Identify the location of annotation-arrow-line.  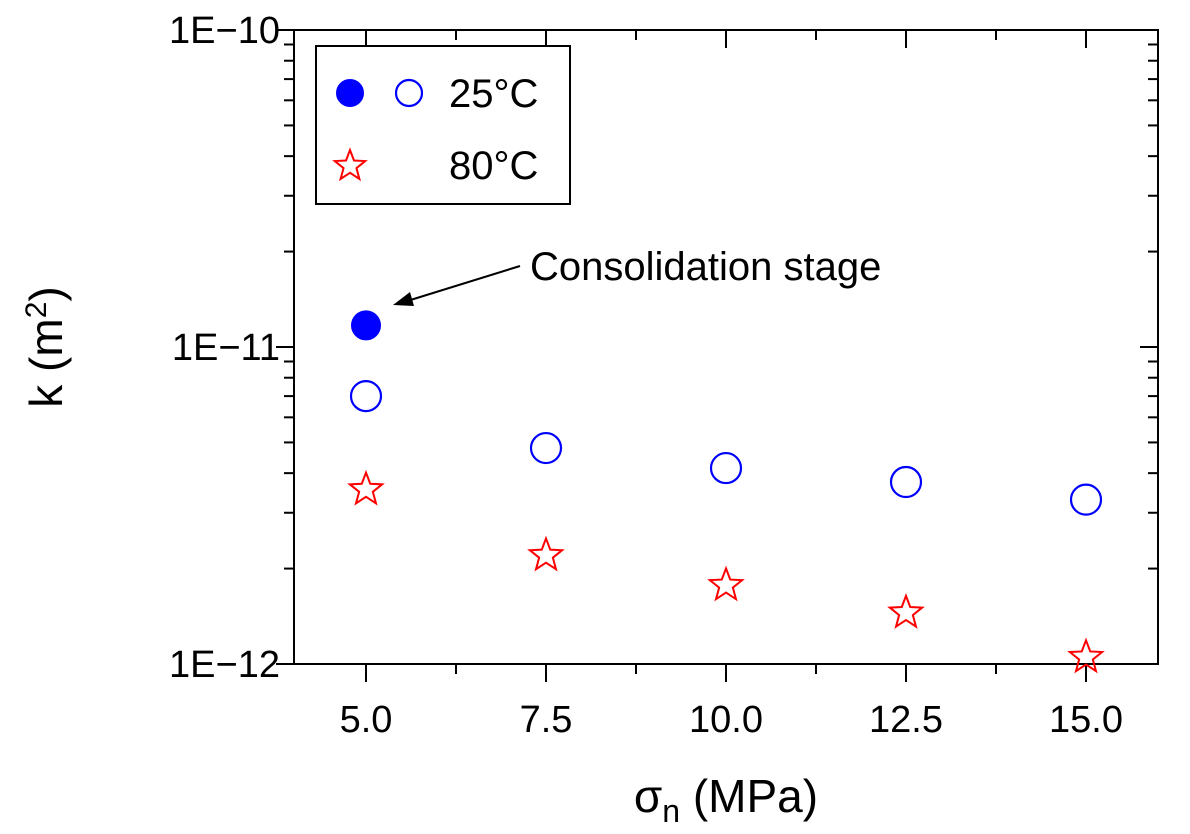
(462, 284).